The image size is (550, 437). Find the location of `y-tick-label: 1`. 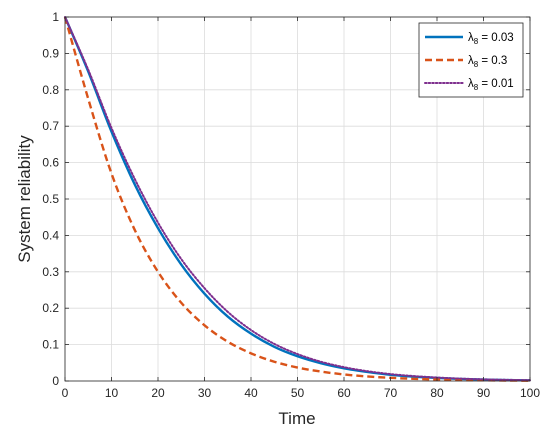

y-tick-label: 1 is located at coordinates (55, 17).